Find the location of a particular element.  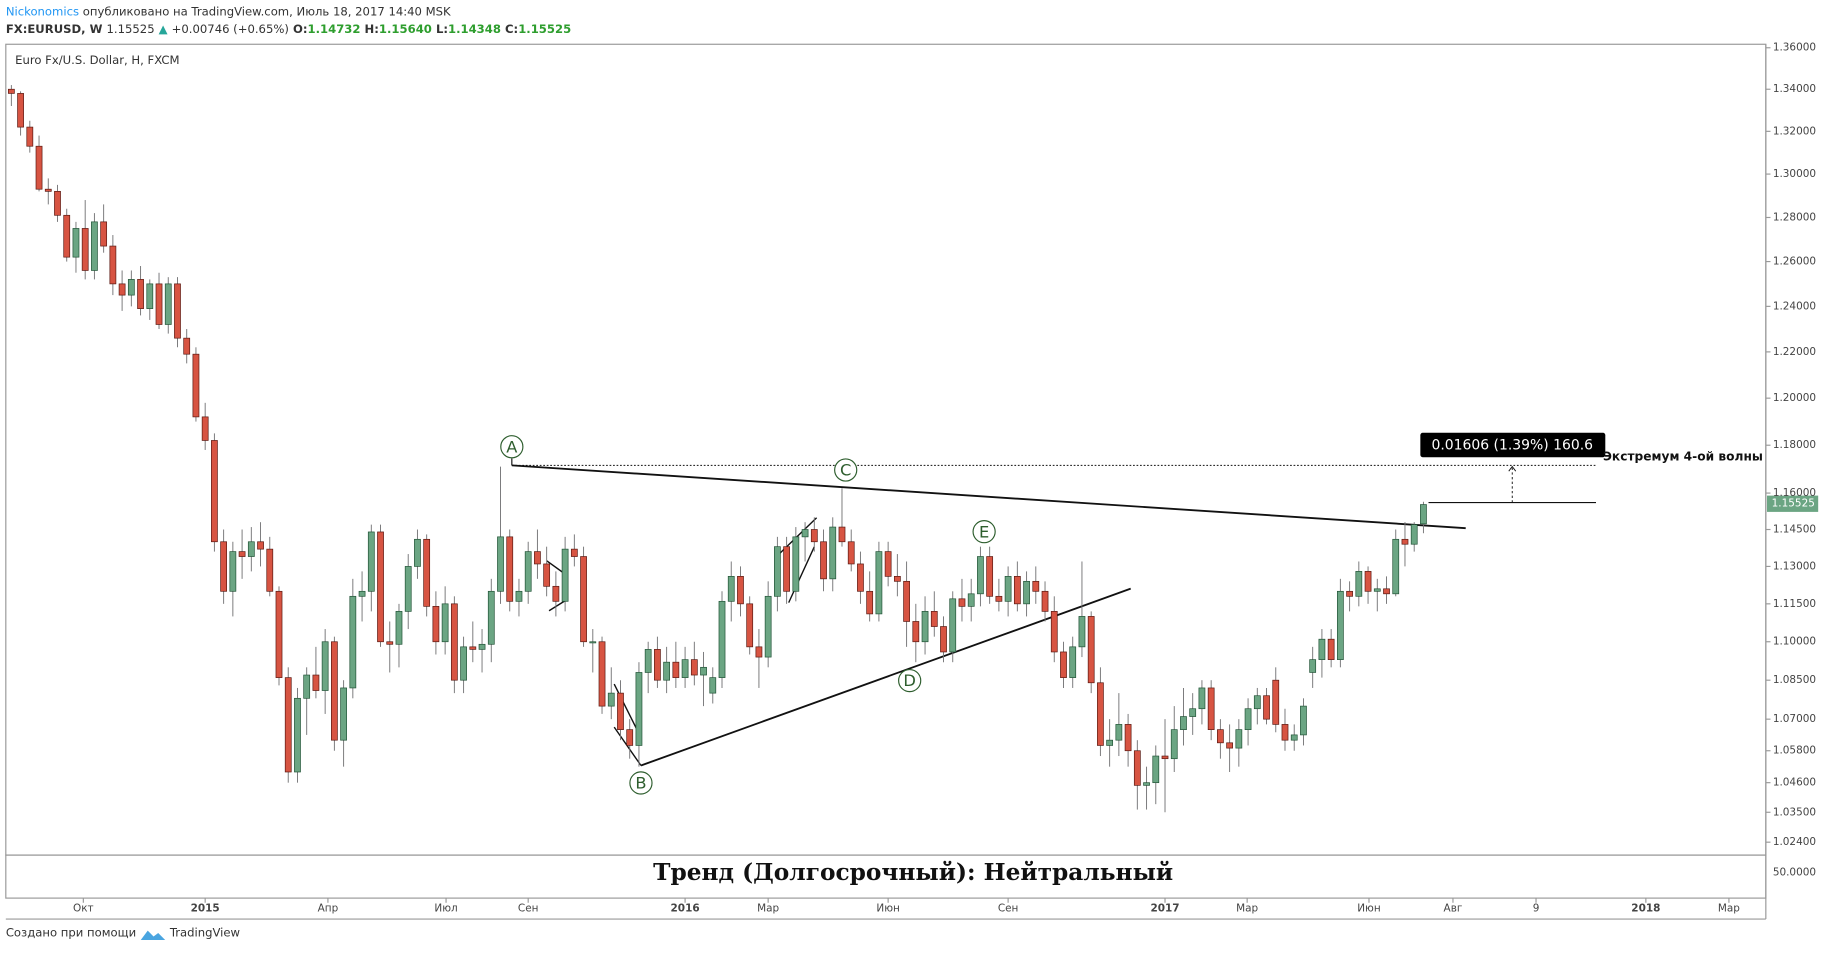

last-price-box is located at coordinates (1793, 503).